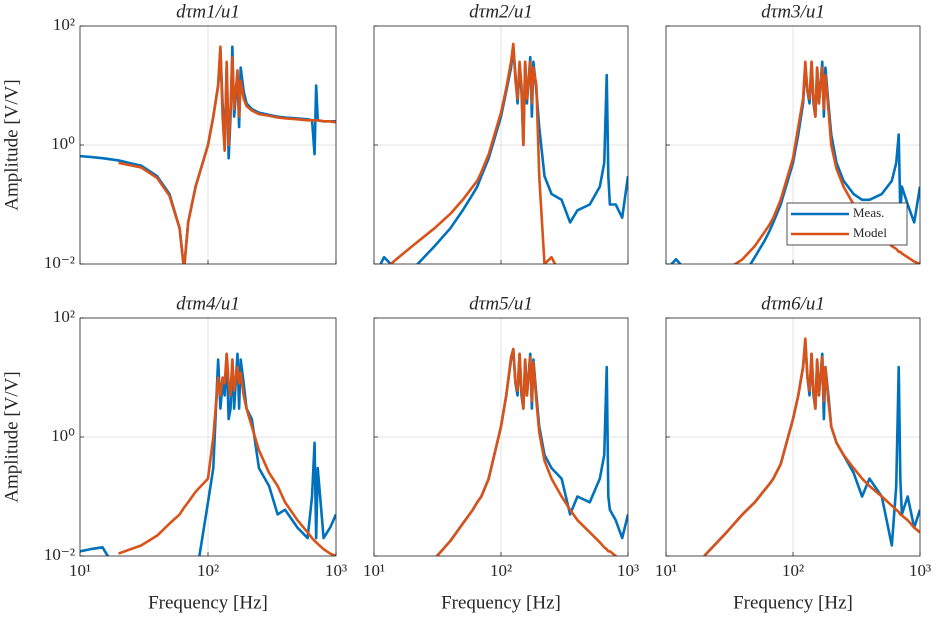 The image size is (936, 619). I want to click on legend: Meas. Model, so click(847, 224).